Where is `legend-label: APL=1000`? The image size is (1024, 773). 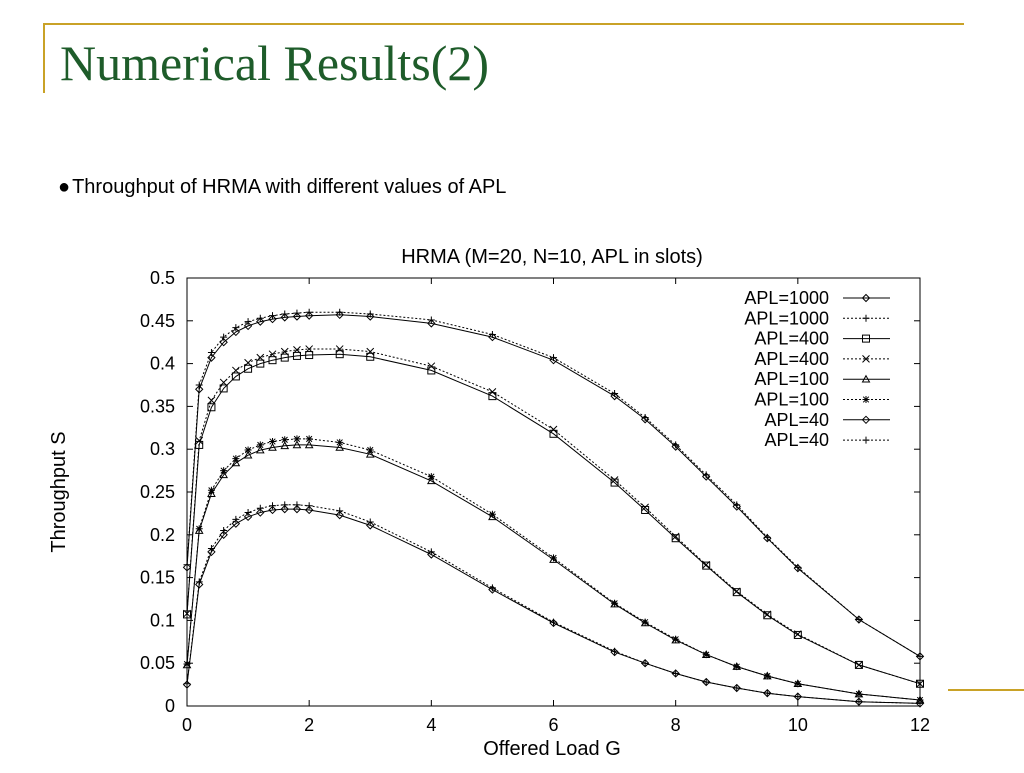 legend-label: APL=1000 is located at coordinates (786, 318).